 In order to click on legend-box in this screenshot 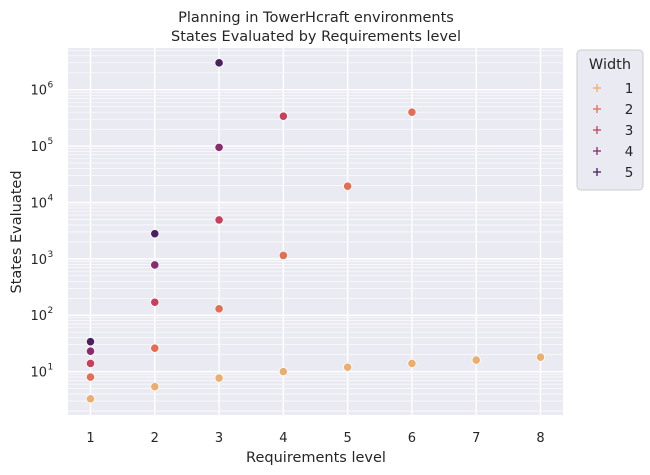, I will do `click(610, 120)`.